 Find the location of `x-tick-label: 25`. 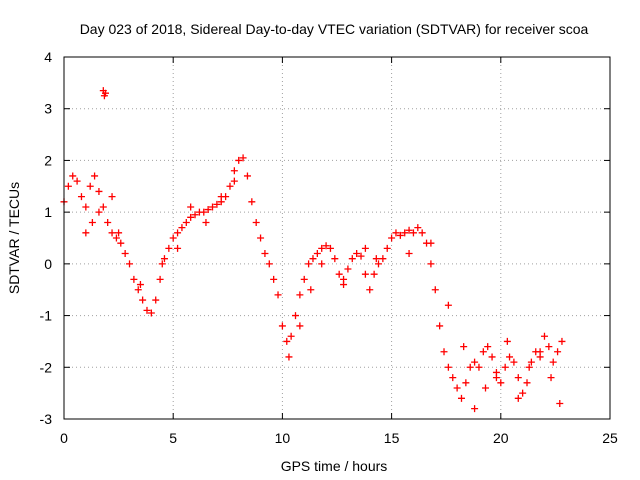

x-tick-label: 25 is located at coordinates (610, 438).